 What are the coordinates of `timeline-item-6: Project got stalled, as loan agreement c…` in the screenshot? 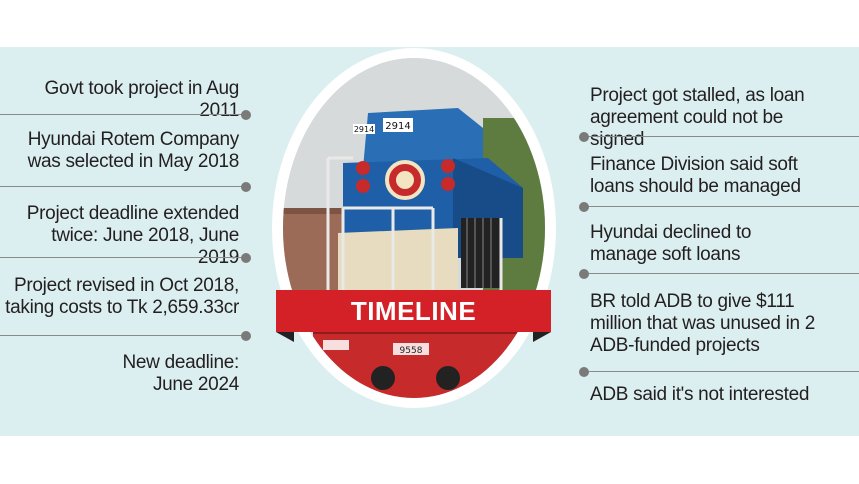 It's located at (697, 117).